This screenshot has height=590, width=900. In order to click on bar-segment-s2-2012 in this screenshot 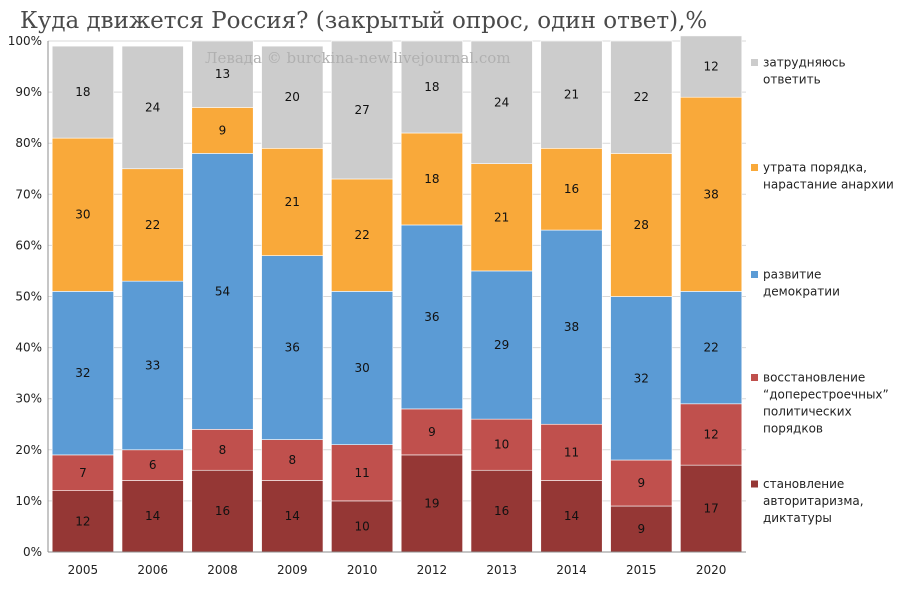, I will do `click(431, 317)`.